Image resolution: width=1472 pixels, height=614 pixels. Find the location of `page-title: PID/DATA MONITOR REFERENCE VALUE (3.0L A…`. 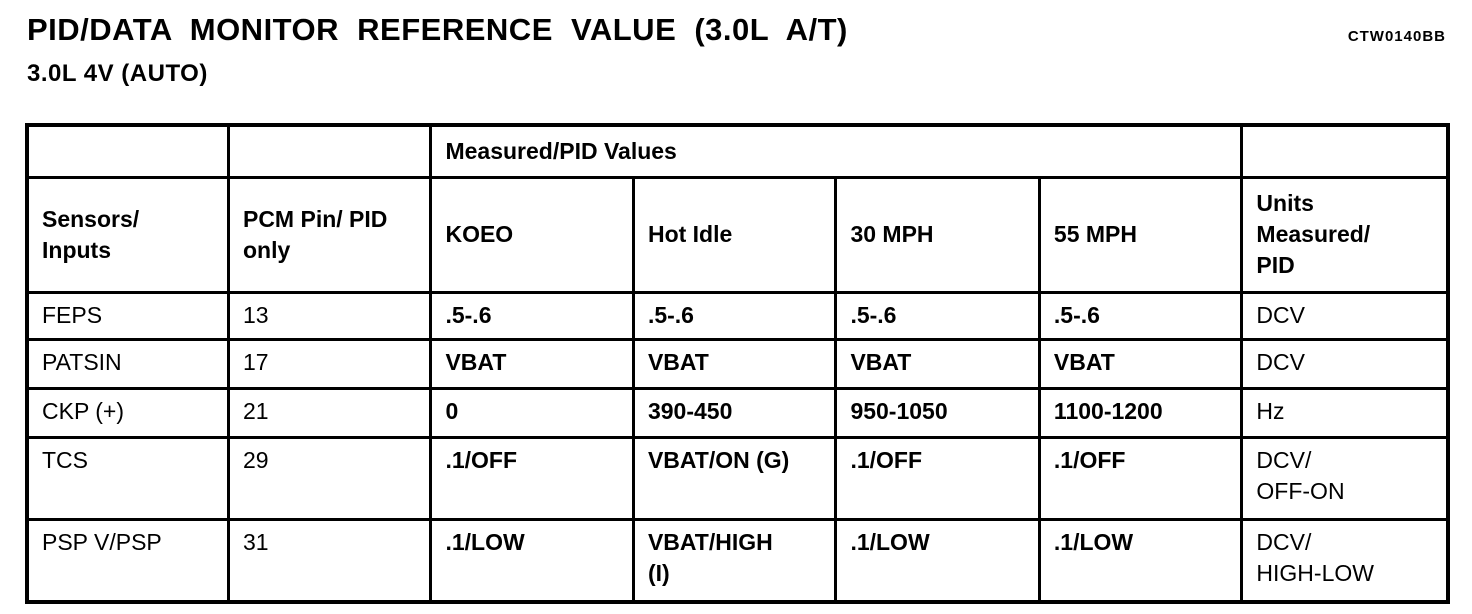

page-title: PID/DATA MONITOR REFERENCE VALUE (3.0L A… is located at coordinates (437, 29).